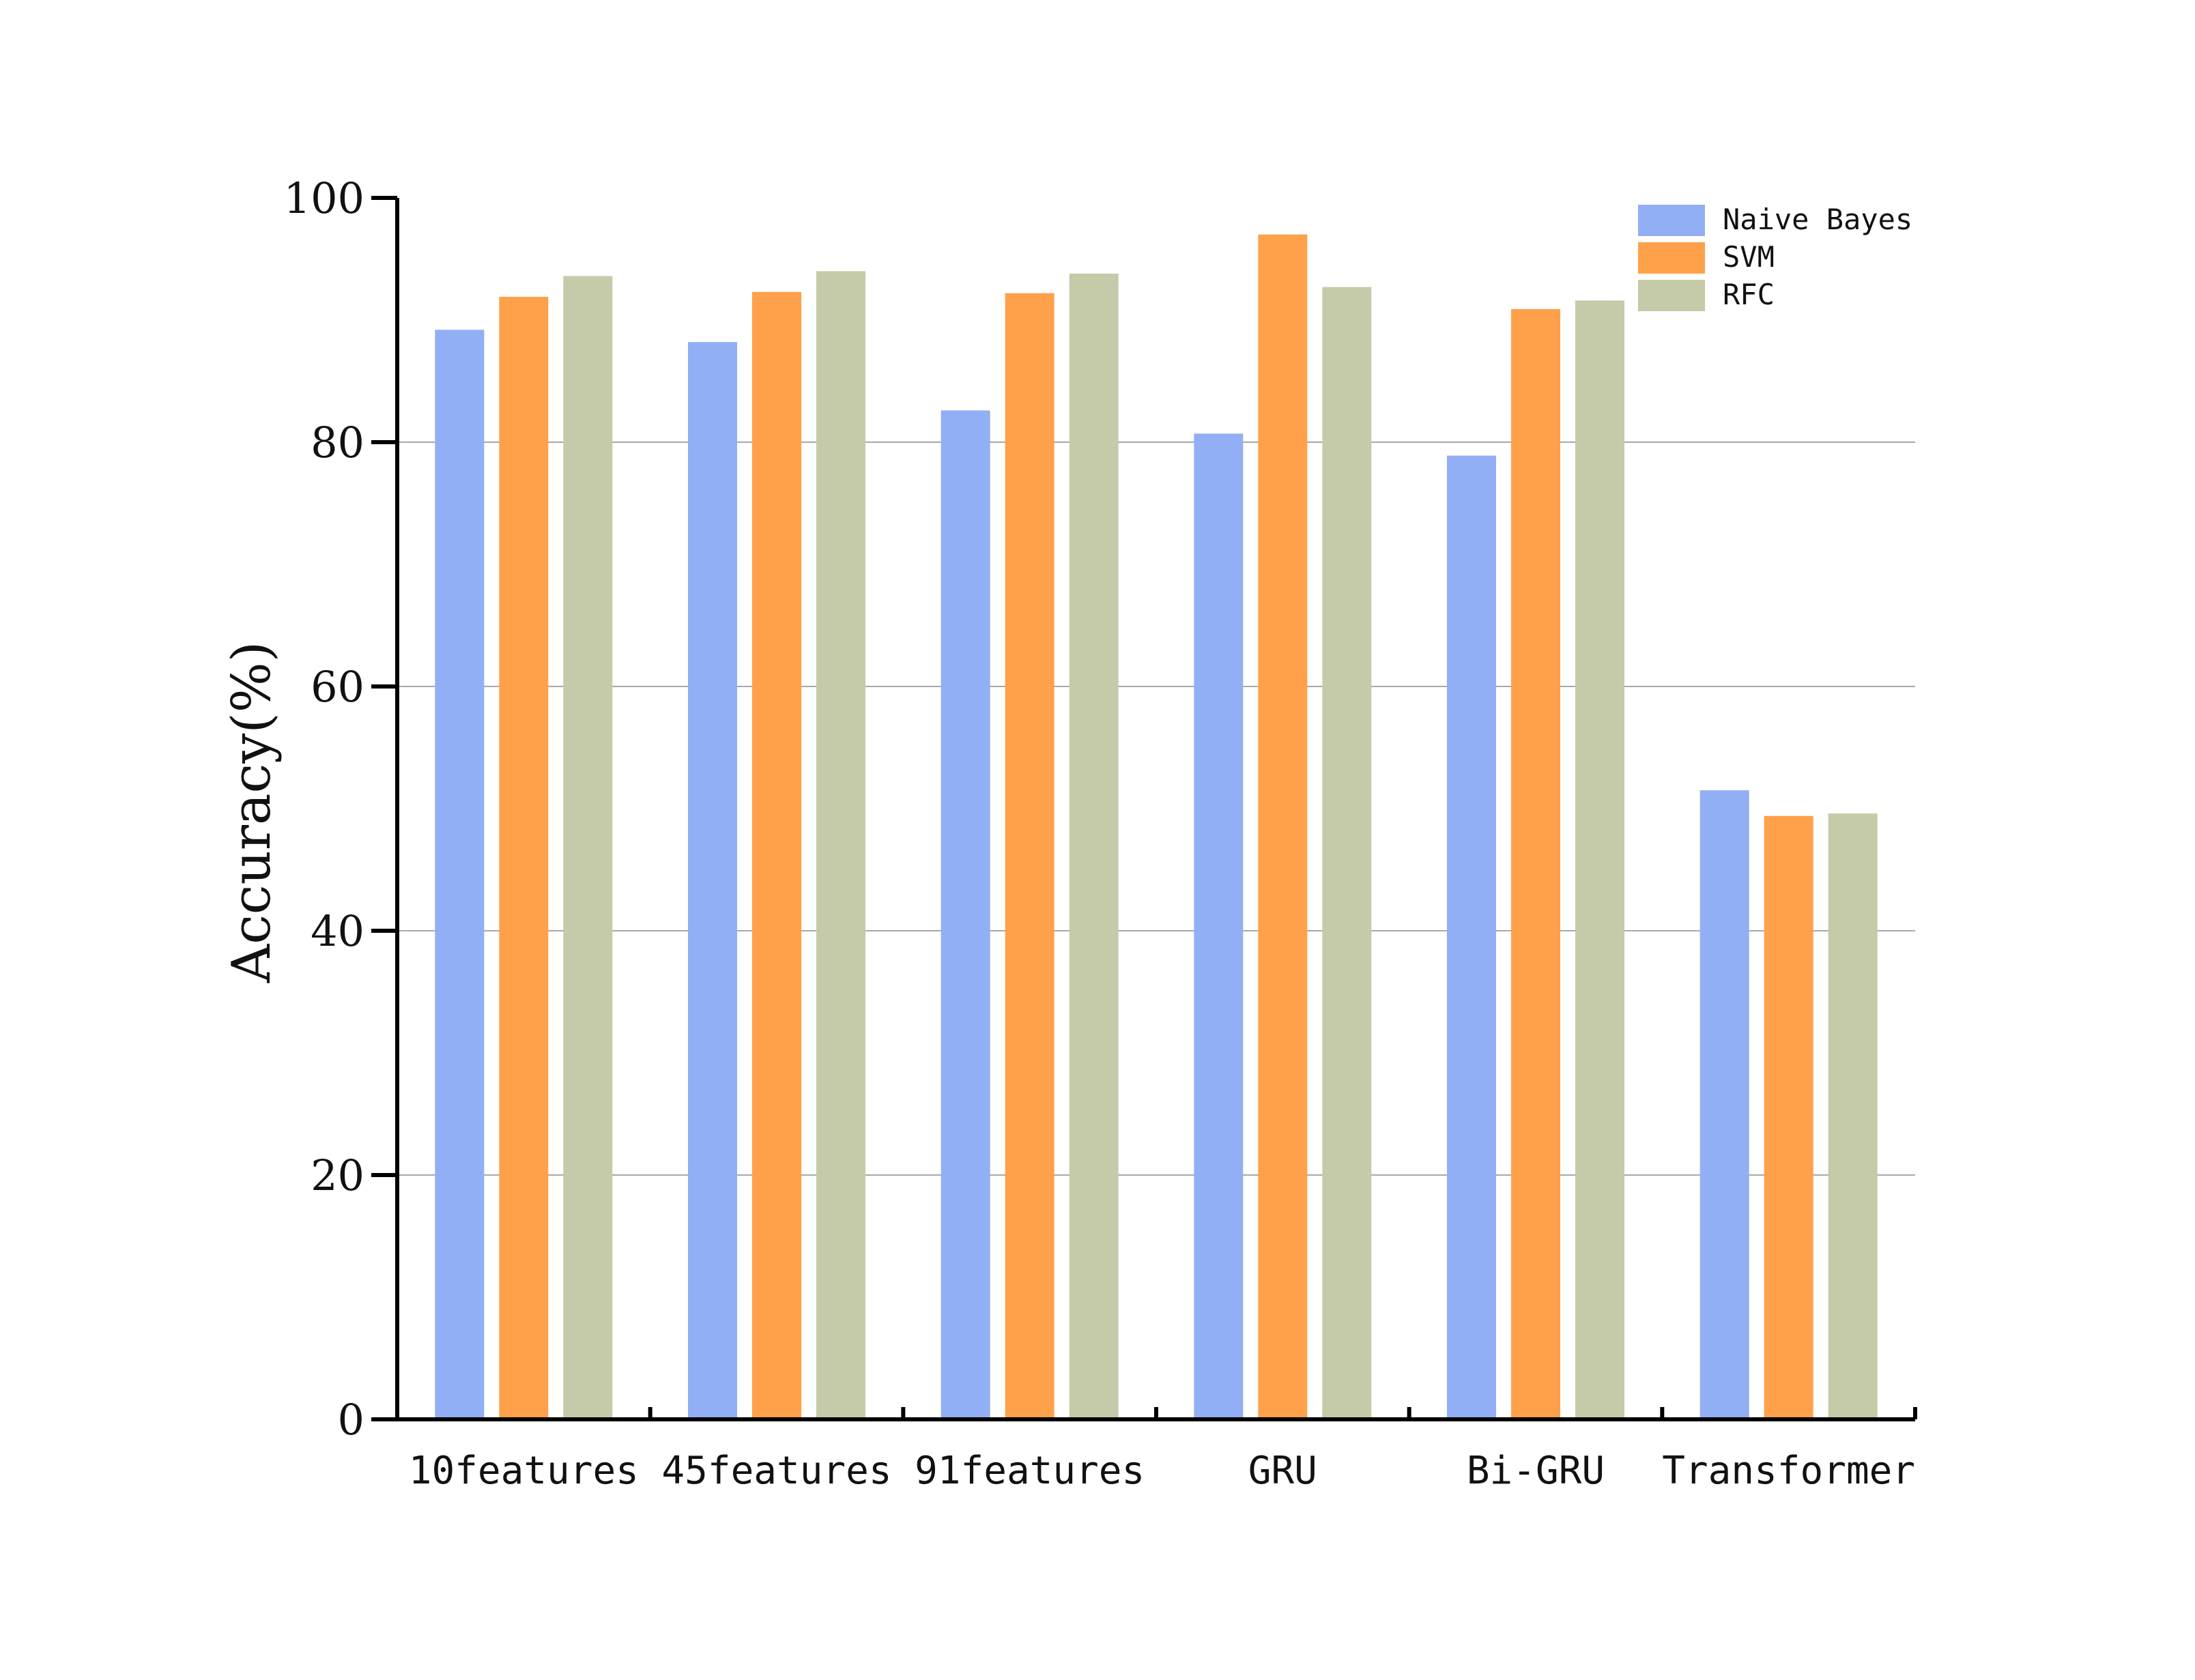  Describe the element at coordinates (1030, 856) in the screenshot. I see `bar-svm-91features` at that location.